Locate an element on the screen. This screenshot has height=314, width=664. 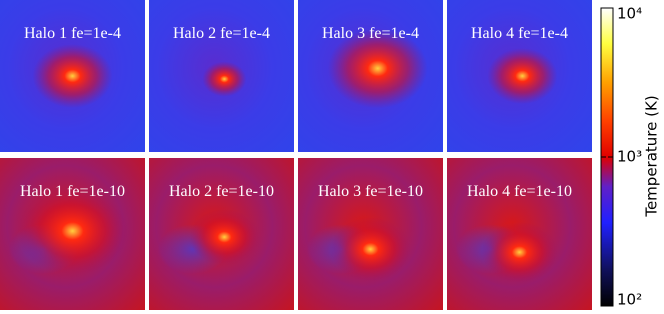
panel-label: Halo 3 fe=1e-10 is located at coordinates (370, 191).